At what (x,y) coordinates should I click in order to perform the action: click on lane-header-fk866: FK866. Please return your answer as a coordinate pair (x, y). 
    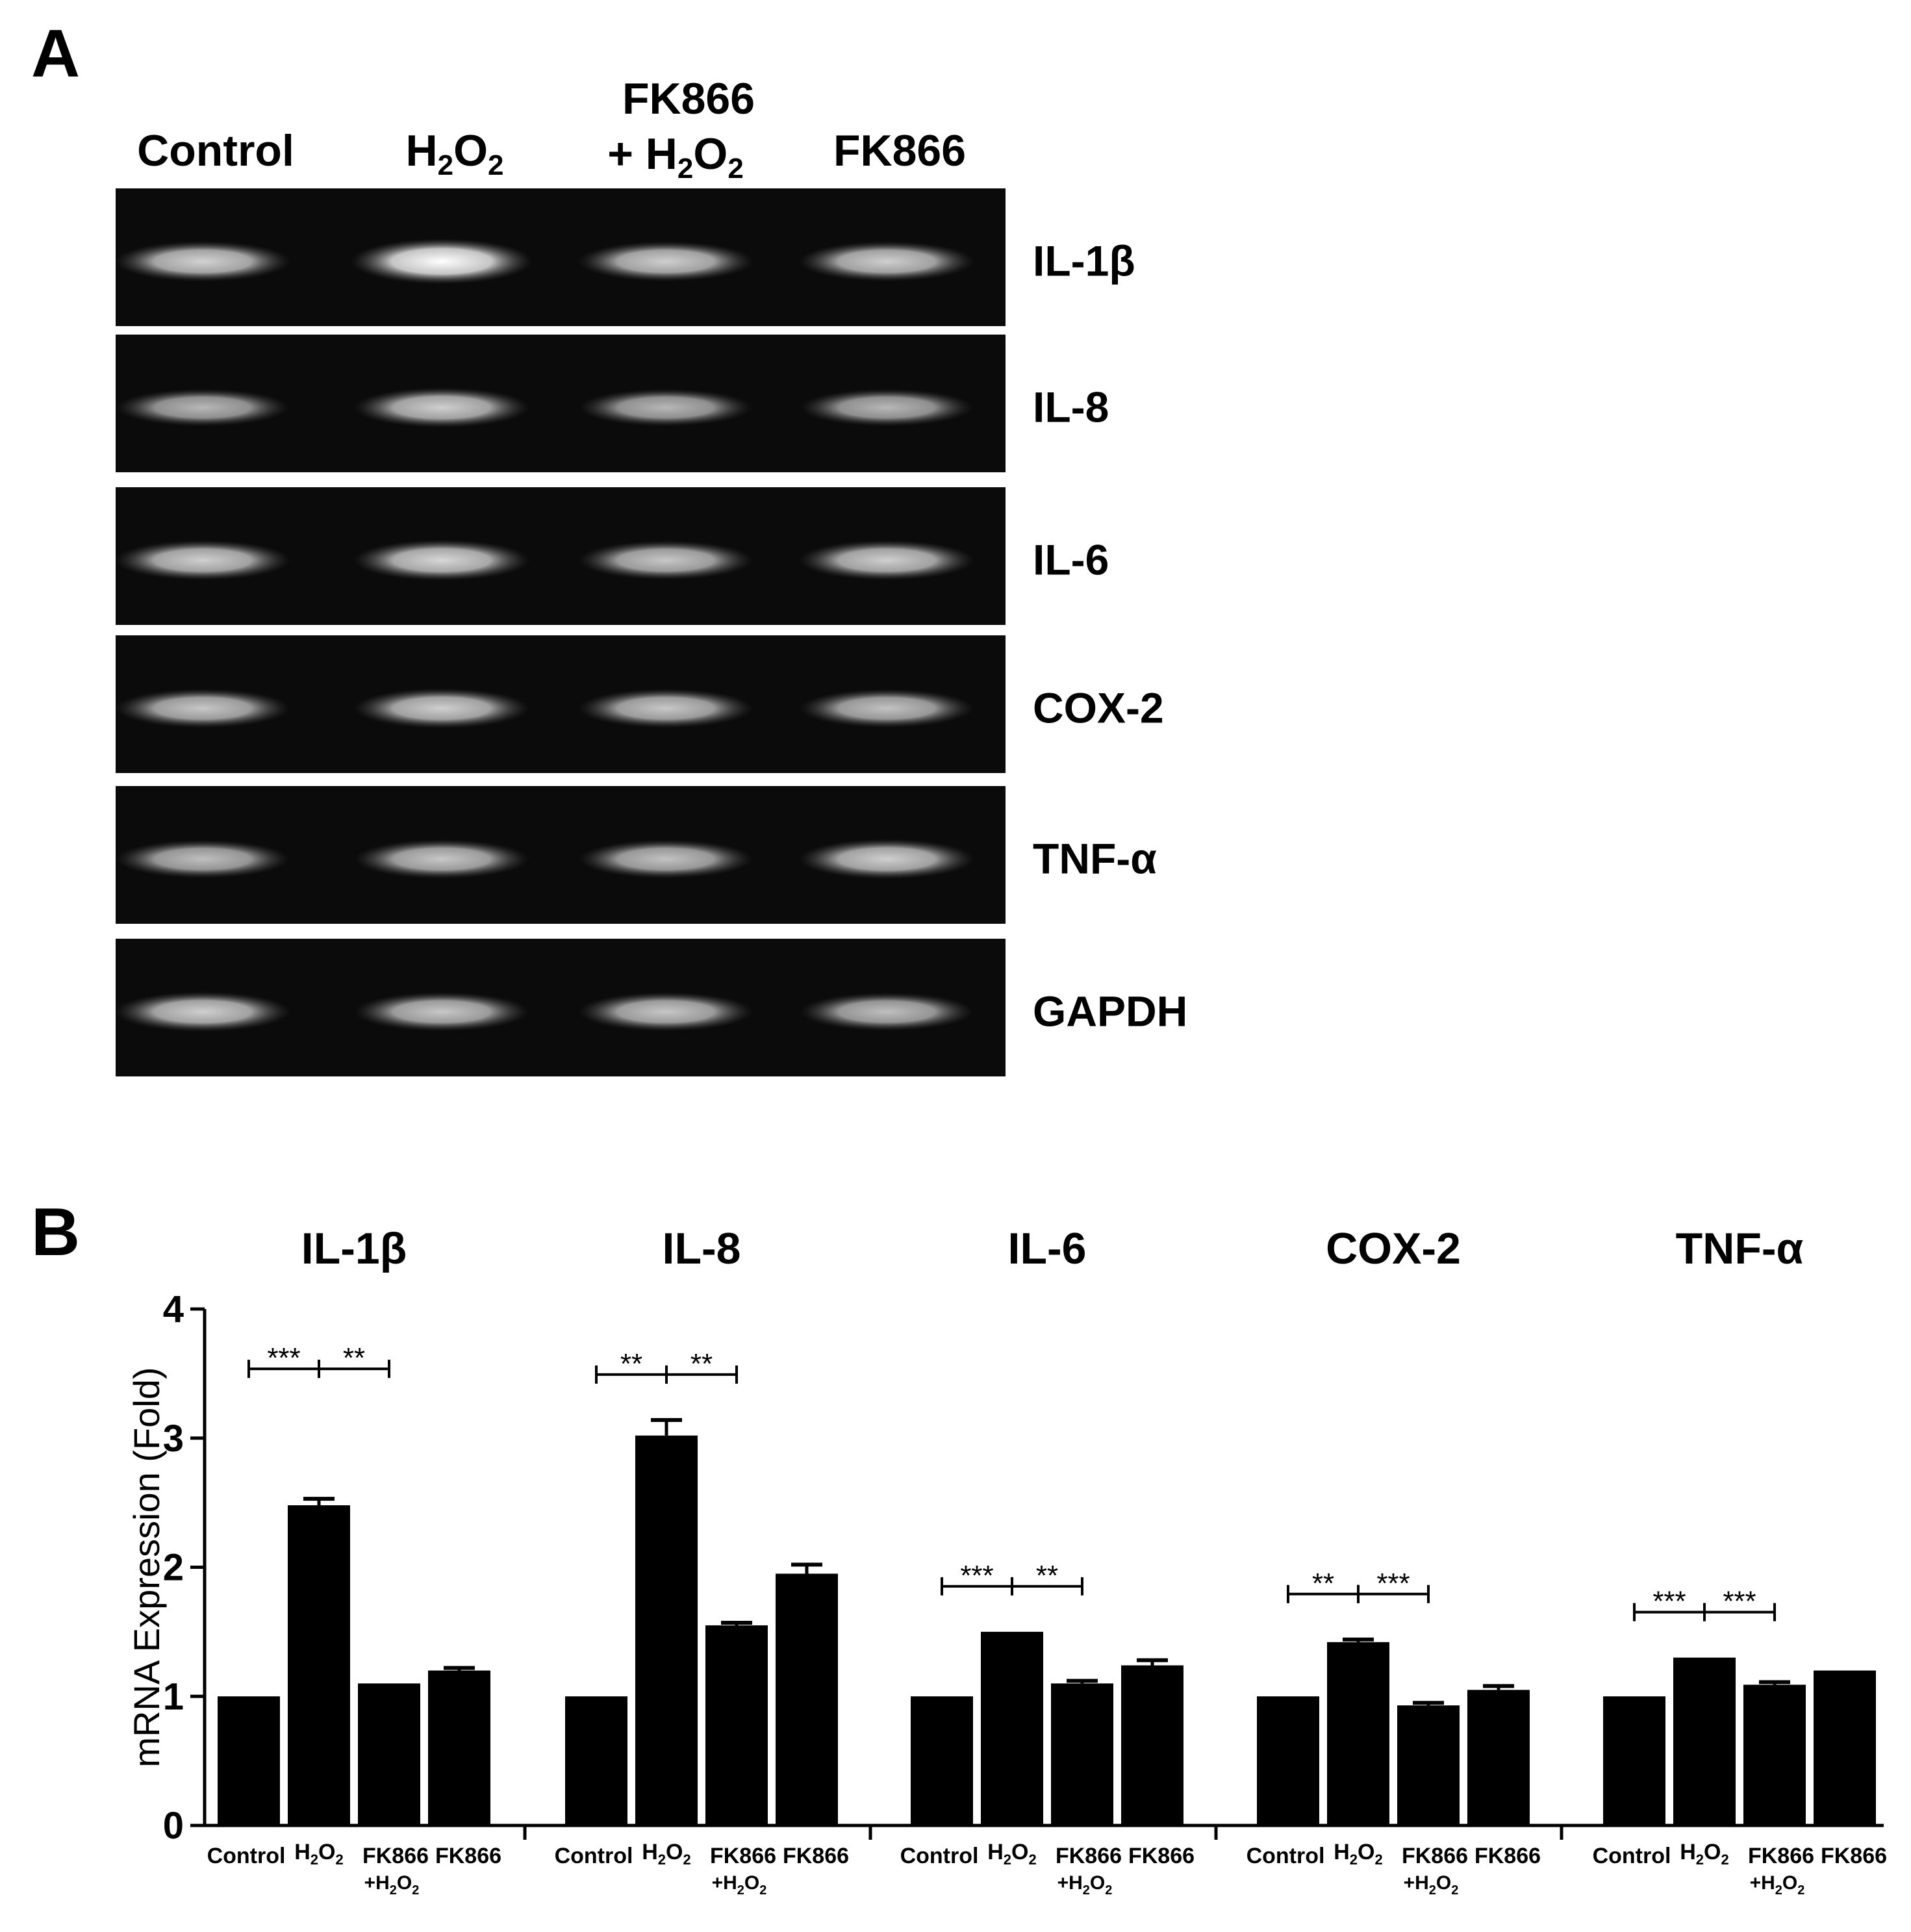
    Looking at the image, I should click on (899, 150).